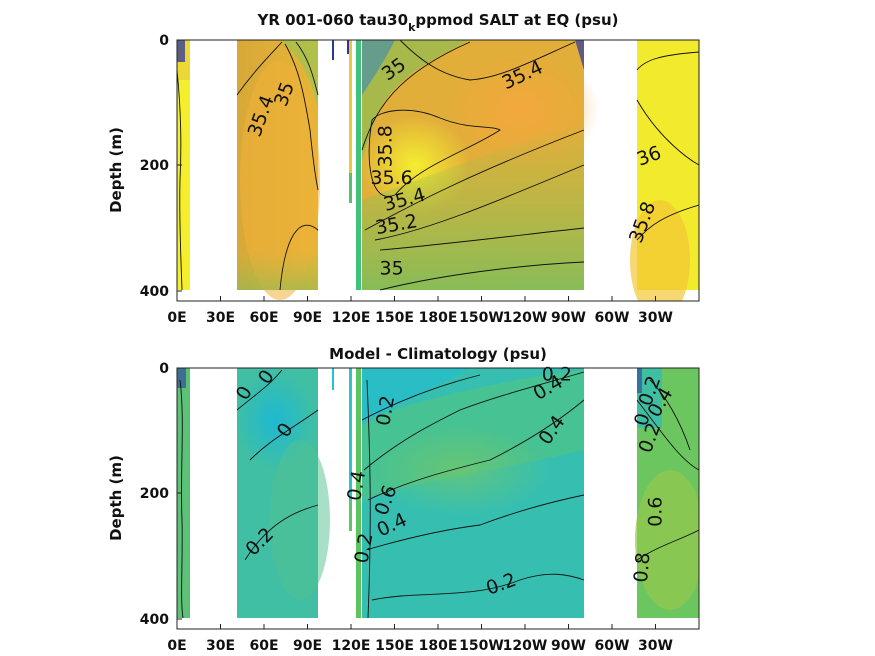  I want to click on top-contour-label: 35, so click(392, 268).